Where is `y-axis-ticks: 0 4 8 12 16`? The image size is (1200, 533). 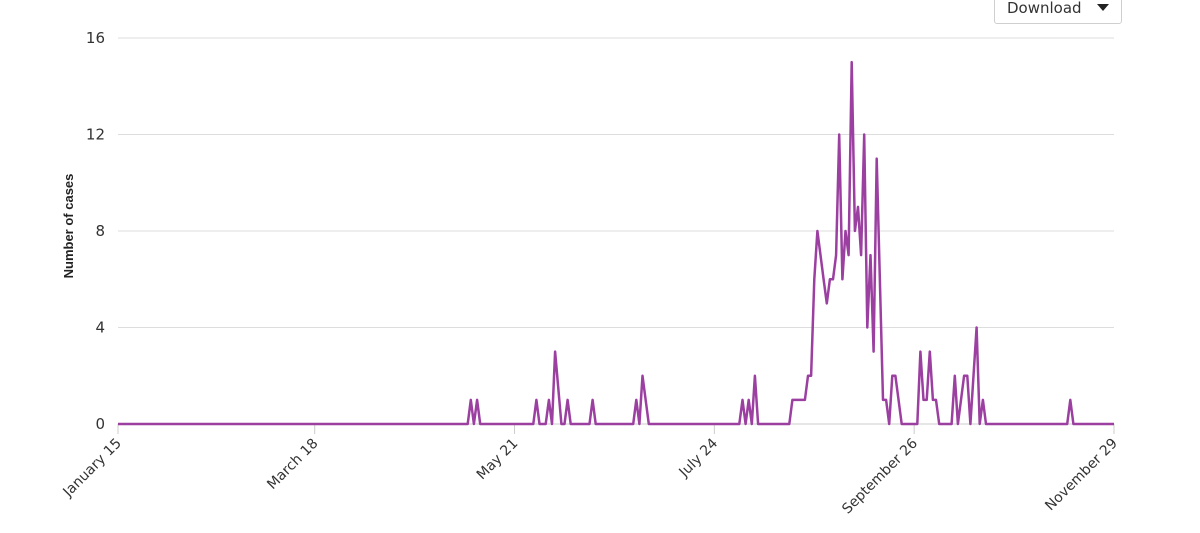
y-axis-ticks: 0 4 8 12 16 is located at coordinates (95, 231).